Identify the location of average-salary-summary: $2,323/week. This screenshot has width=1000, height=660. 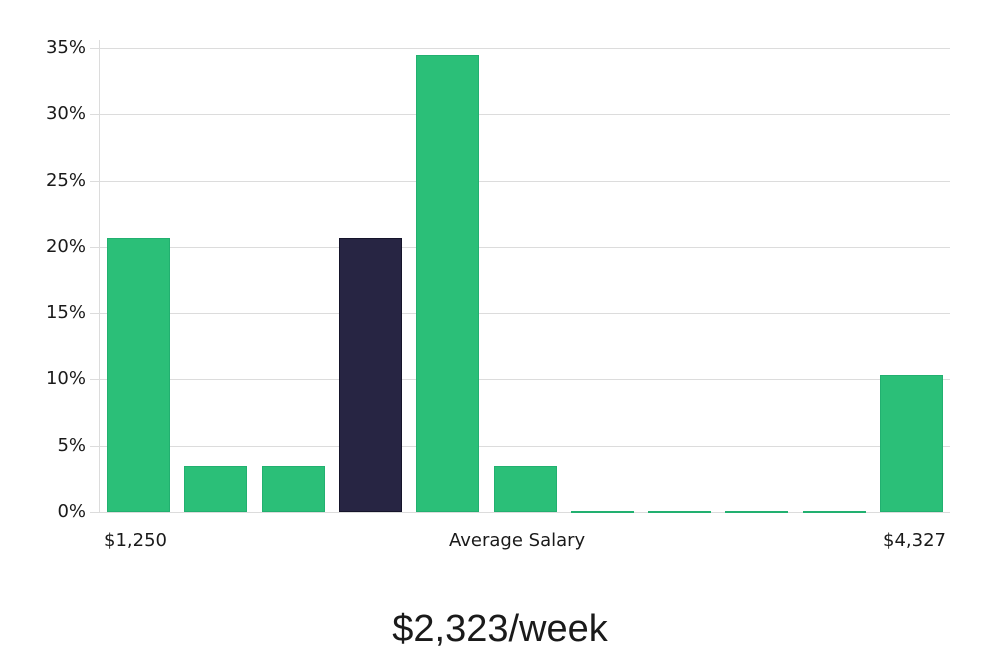
(500, 629).